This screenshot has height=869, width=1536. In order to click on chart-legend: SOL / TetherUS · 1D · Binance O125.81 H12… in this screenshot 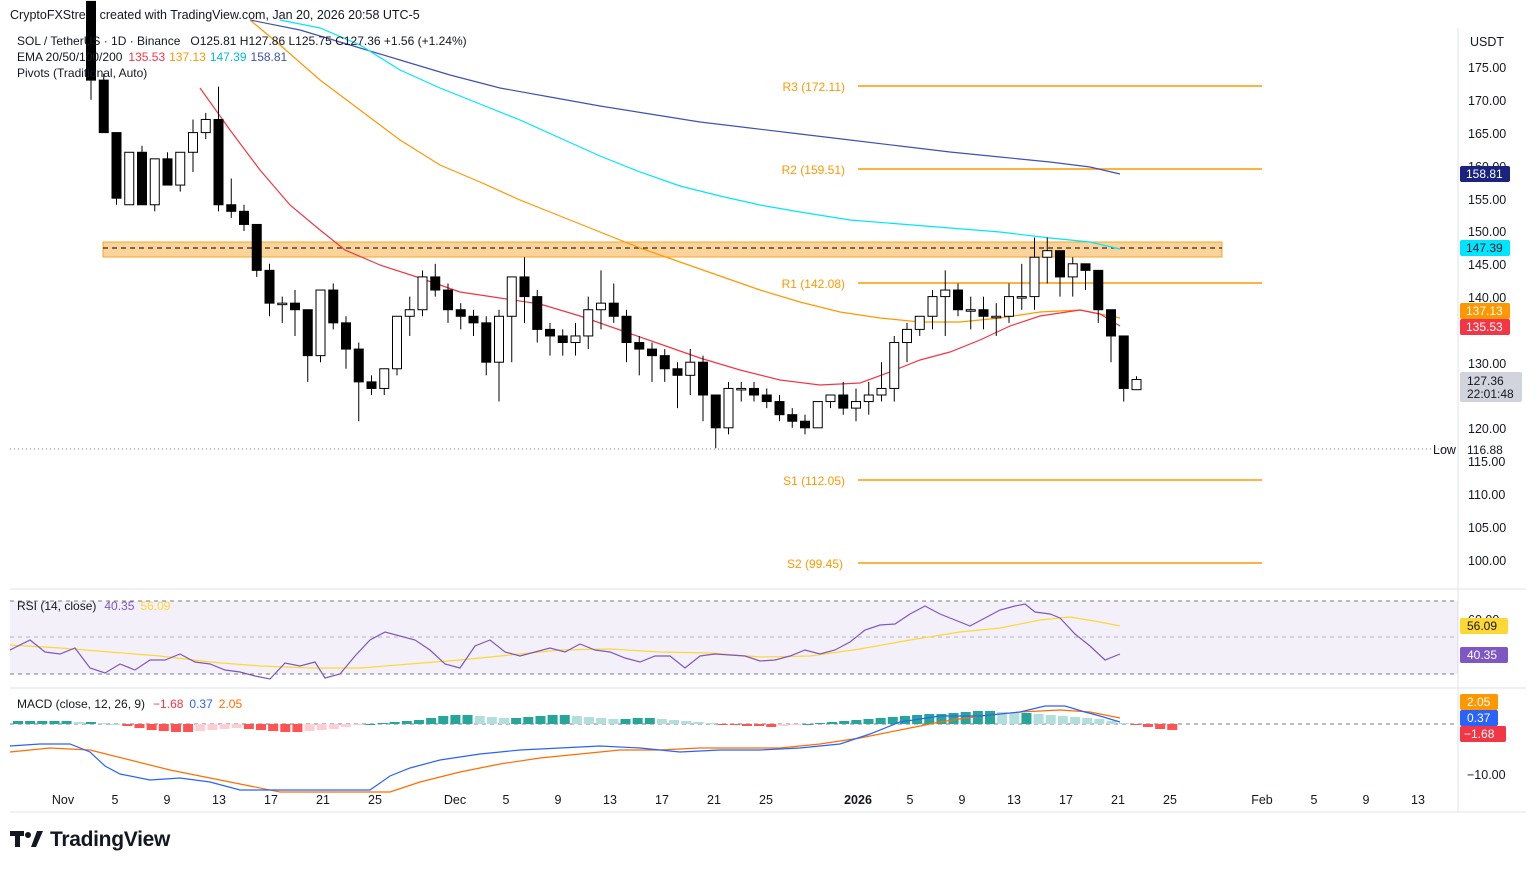, I will do `click(242, 57)`.